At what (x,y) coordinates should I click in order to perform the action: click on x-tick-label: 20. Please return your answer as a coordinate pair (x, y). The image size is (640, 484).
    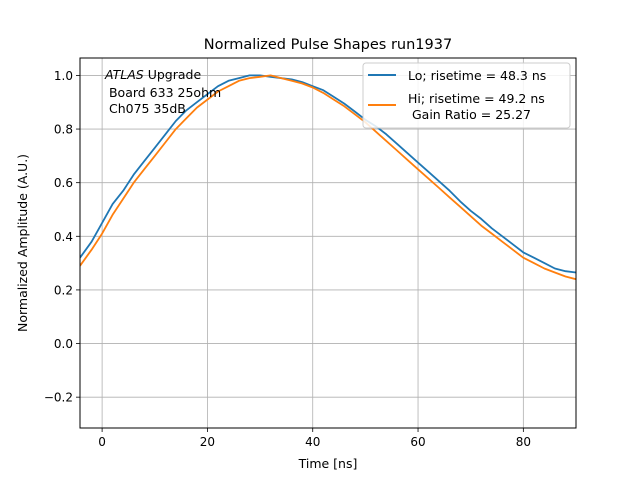
    Looking at the image, I should click on (207, 442).